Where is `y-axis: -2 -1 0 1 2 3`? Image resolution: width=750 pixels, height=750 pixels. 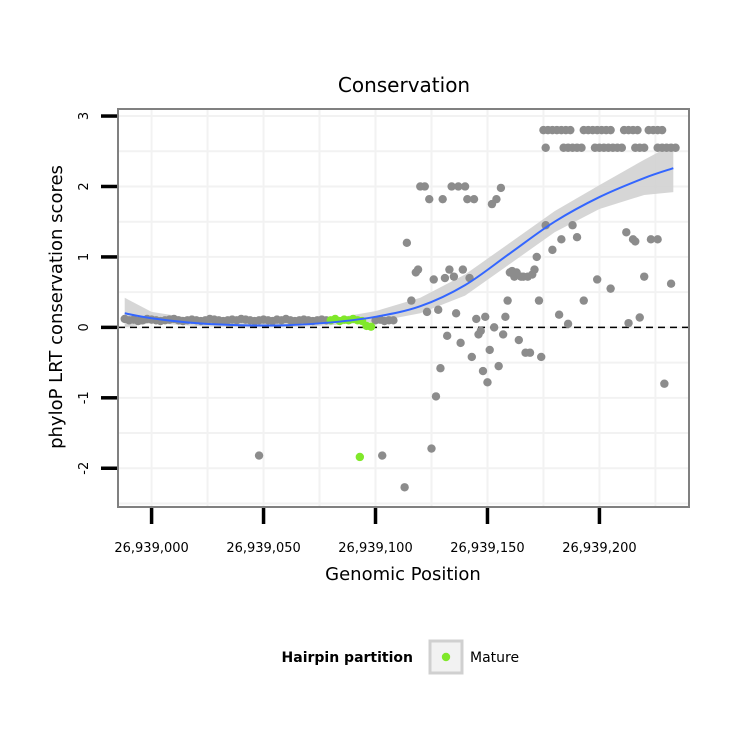 y-axis: -2 -1 0 1 2 3 is located at coordinates (97, 293).